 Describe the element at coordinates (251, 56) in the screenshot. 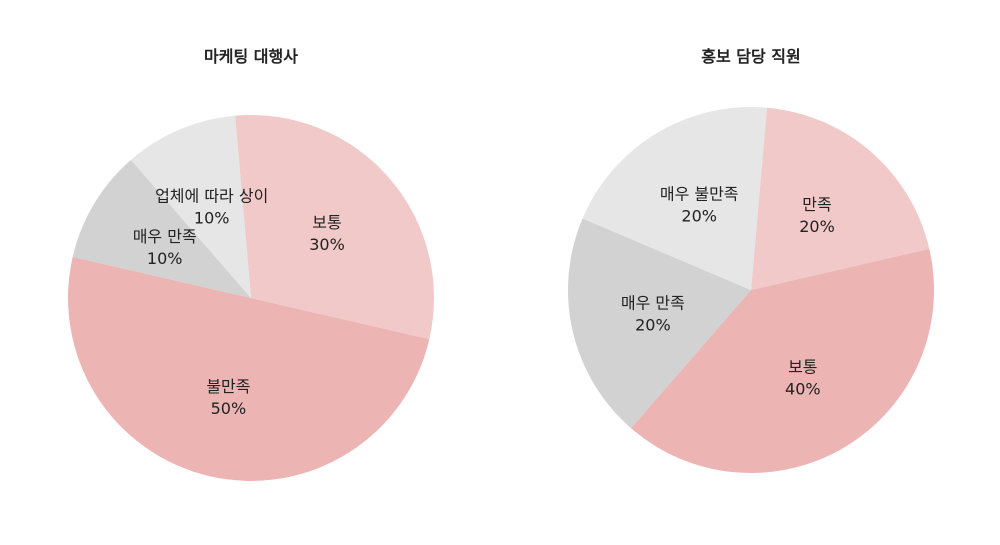

I see `chart-title: 마케팅 대행사` at that location.